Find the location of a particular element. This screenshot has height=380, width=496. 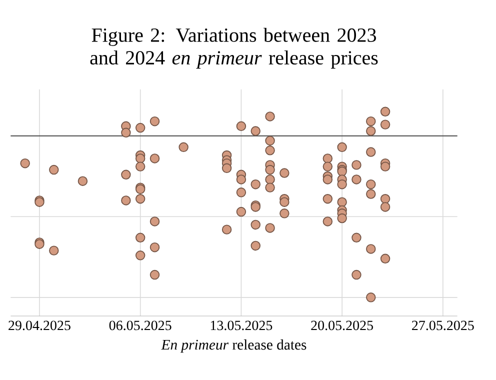

x-tick-label: 27.05.2025 is located at coordinates (443, 325).